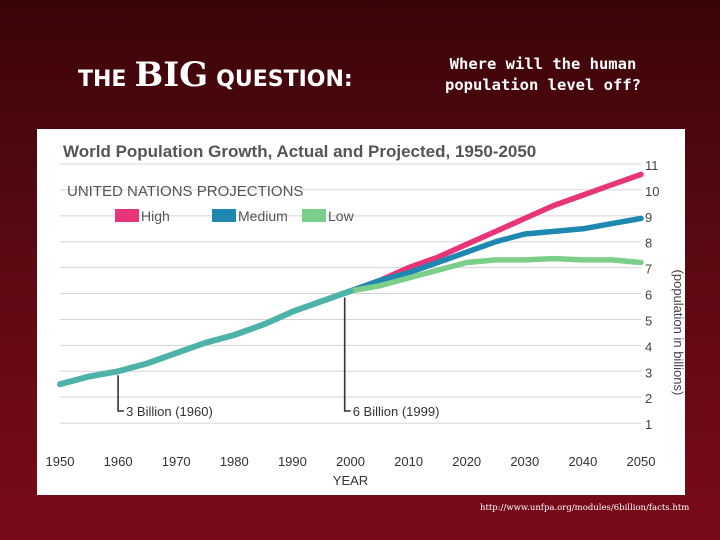  I want to click on chart-subtitle: UNITED NATIONS PROJECTIONS, so click(185, 191).